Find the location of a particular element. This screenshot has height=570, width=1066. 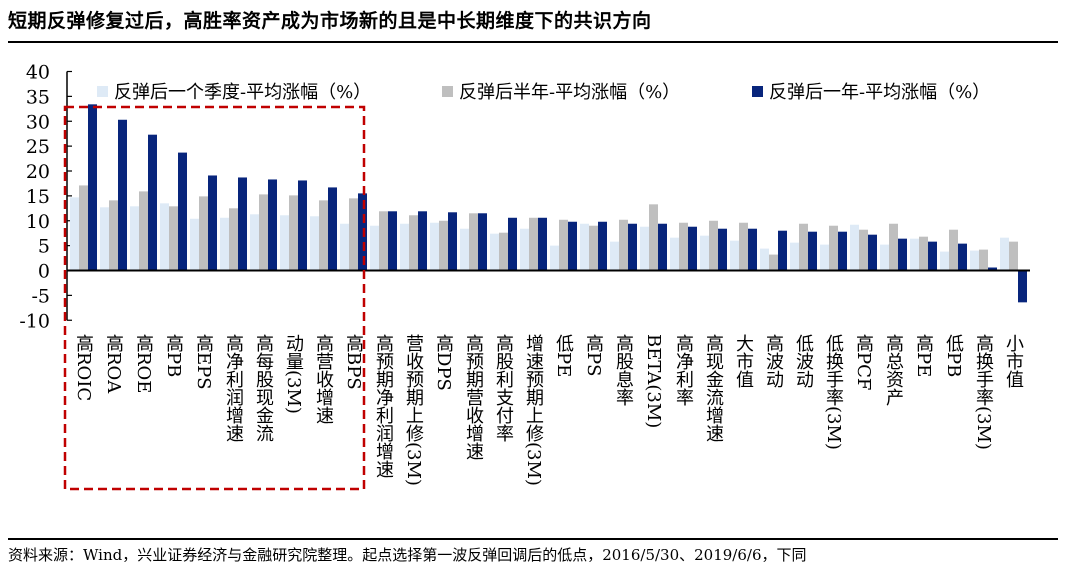

category-label: 高ROIC is located at coordinates (83, 368).